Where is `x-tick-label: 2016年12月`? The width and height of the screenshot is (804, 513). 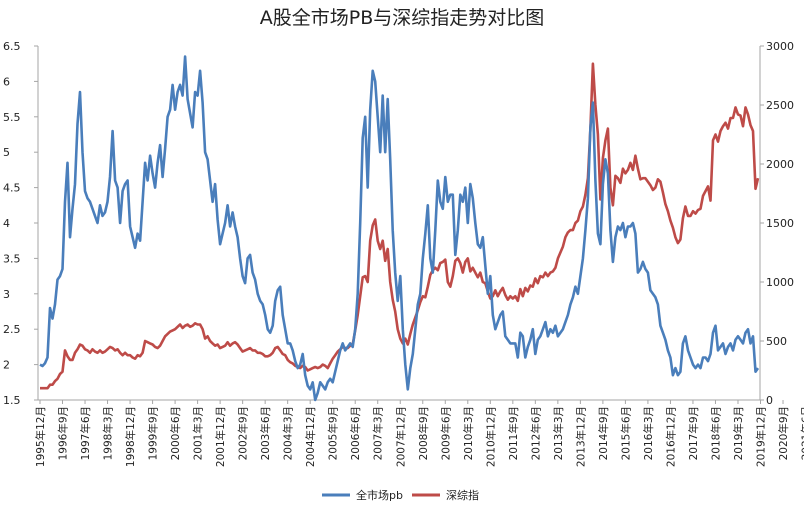 x-tick-label: 2016年12月 is located at coordinates (670, 436).